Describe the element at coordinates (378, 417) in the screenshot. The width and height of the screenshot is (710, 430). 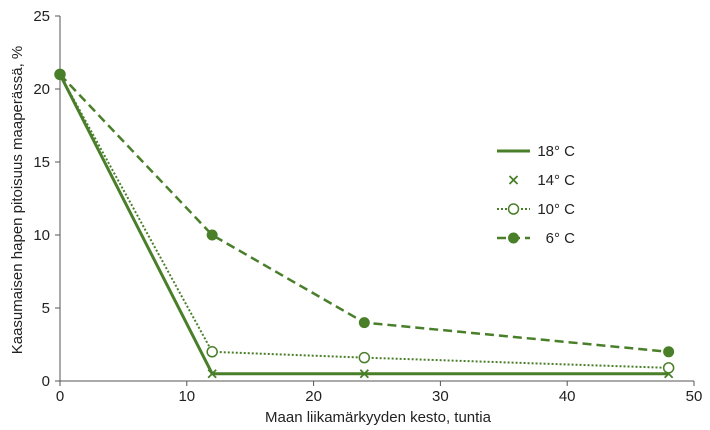
I see `x-axis-title: Maan liikamärkyyden kesto, tuntia` at that location.